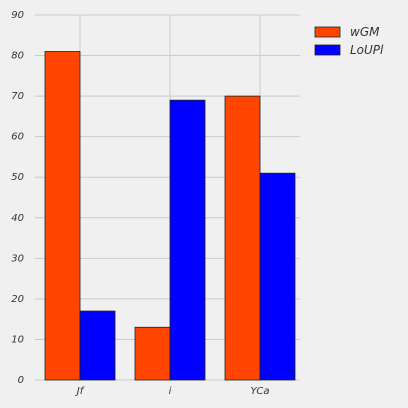 This screenshot has height=408, width=408. I want to click on bar-wGM-i, so click(152, 353).